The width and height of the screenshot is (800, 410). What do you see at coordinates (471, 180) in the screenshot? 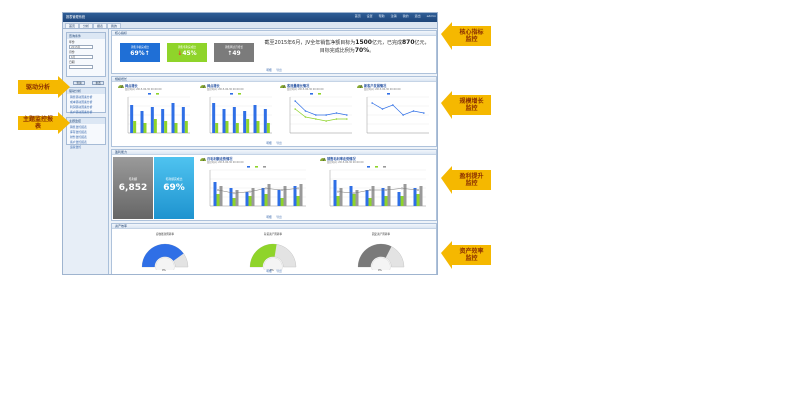
I see `callout-profit: 盈利提升 监控` at bounding box center [471, 180].